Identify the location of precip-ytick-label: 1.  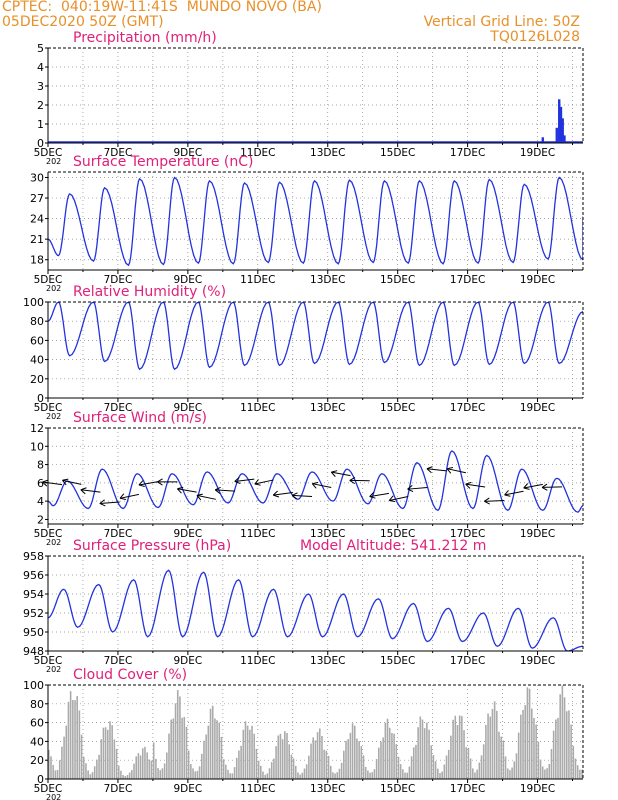
(40, 124).